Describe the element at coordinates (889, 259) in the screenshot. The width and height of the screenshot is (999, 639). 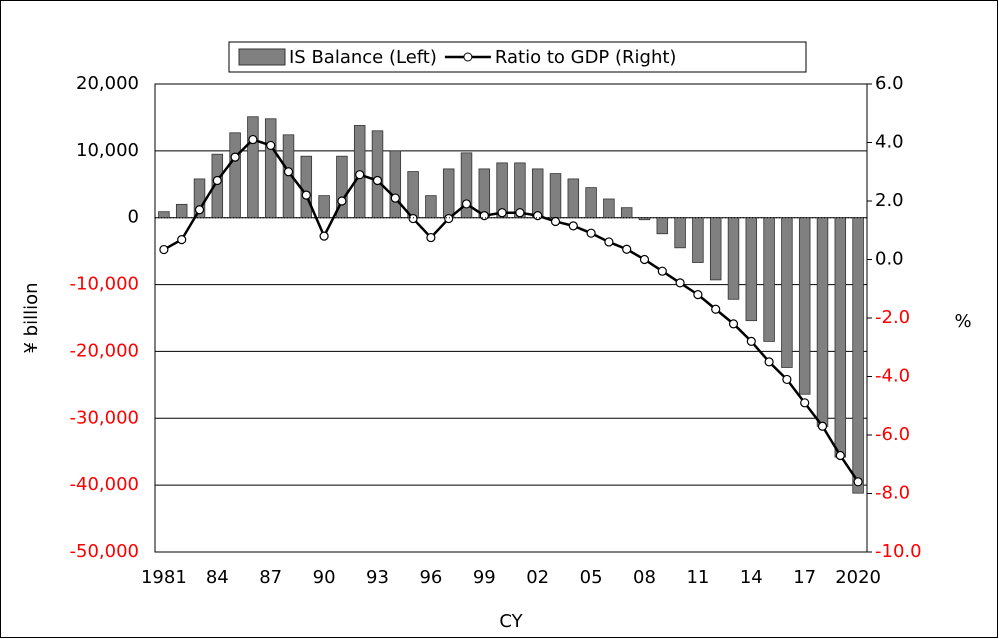
I see `y2-tick-label: 0.0` at that location.